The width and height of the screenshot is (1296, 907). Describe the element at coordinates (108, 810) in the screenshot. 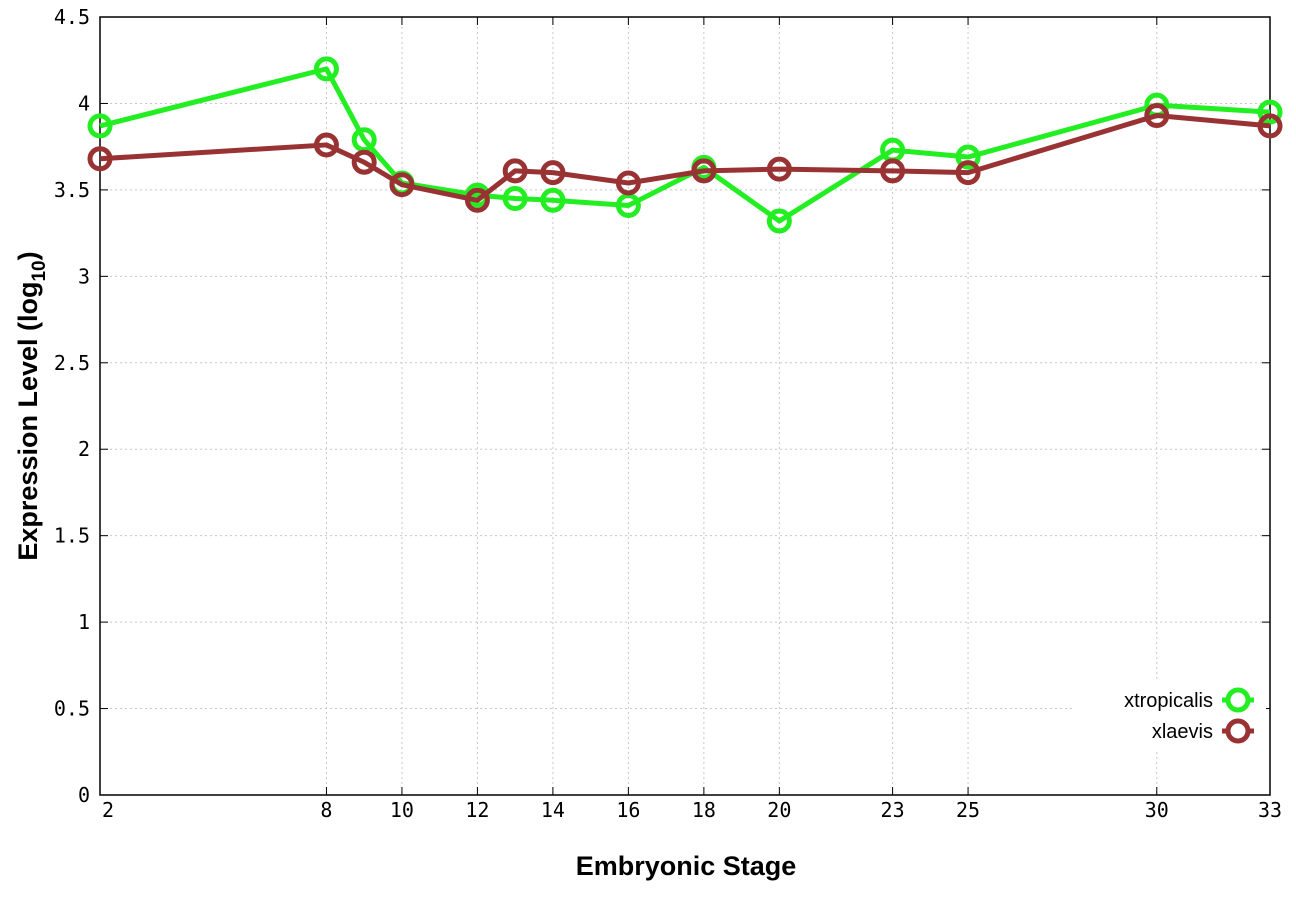

I see `x-tick-label: 2` at that location.